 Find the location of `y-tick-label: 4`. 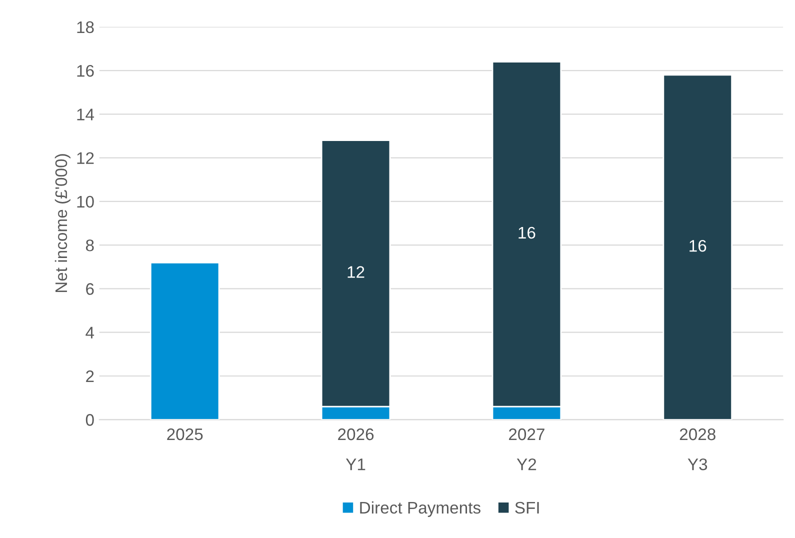

y-tick-label: 4 is located at coordinates (90, 332).